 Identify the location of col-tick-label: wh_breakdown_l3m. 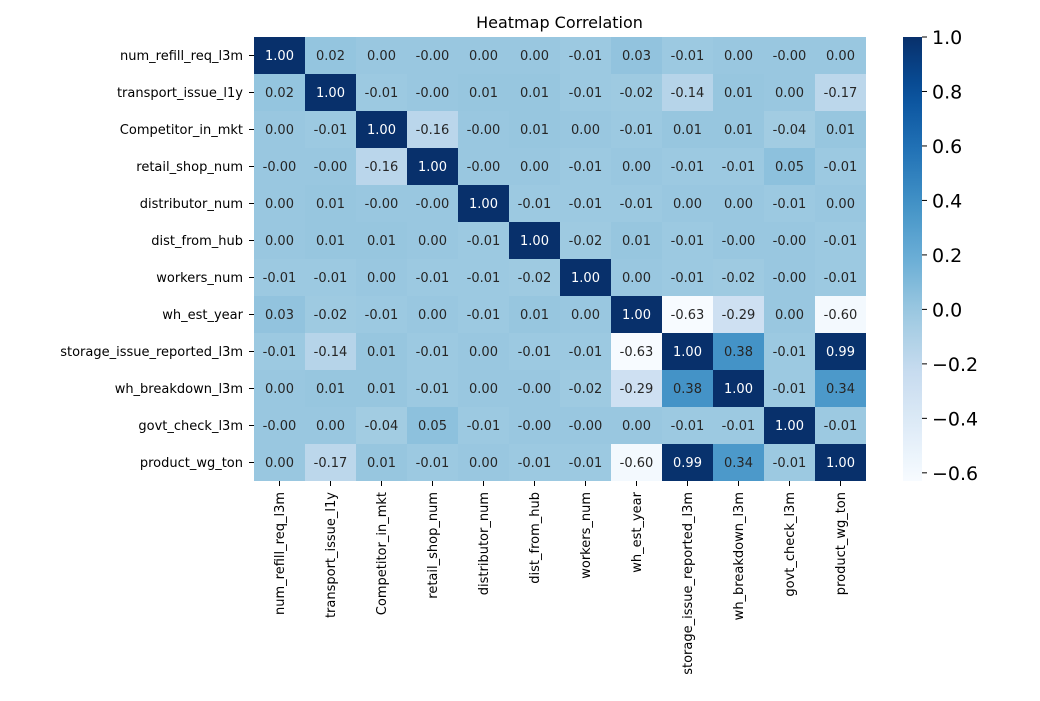
(739, 556).